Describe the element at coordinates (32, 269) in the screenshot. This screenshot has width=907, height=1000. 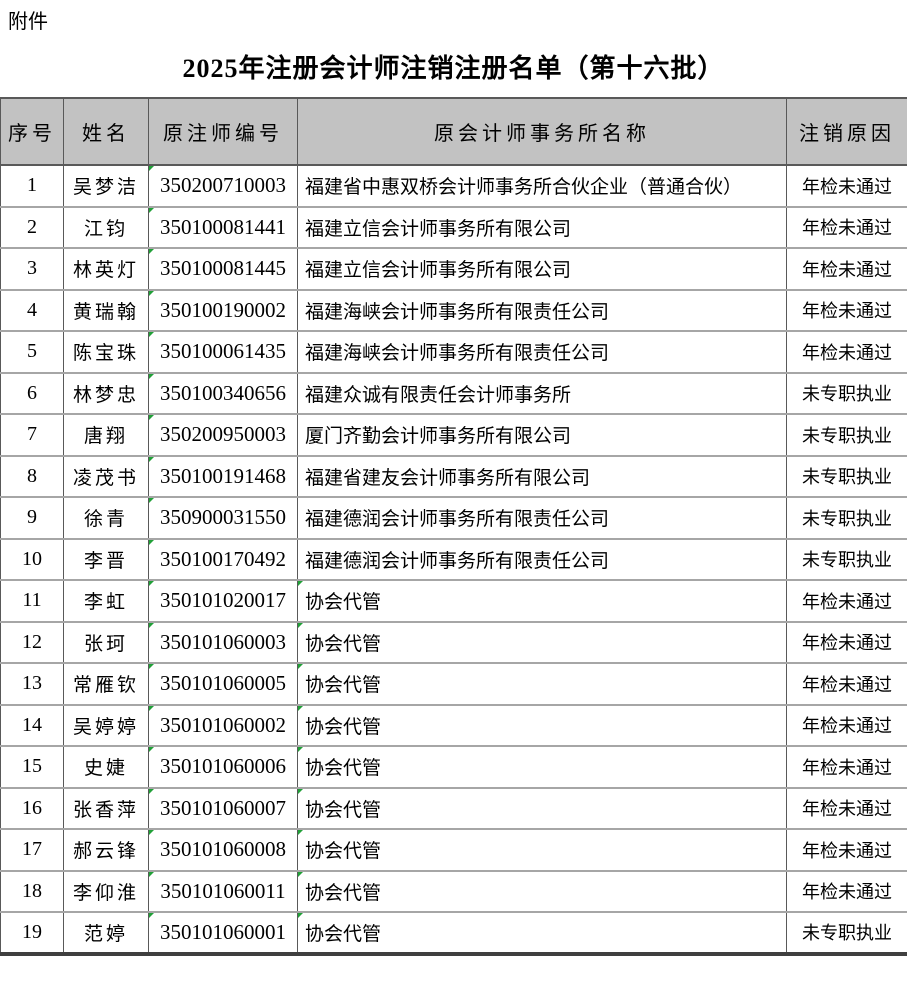
I see `cell-seq: 3` at that location.